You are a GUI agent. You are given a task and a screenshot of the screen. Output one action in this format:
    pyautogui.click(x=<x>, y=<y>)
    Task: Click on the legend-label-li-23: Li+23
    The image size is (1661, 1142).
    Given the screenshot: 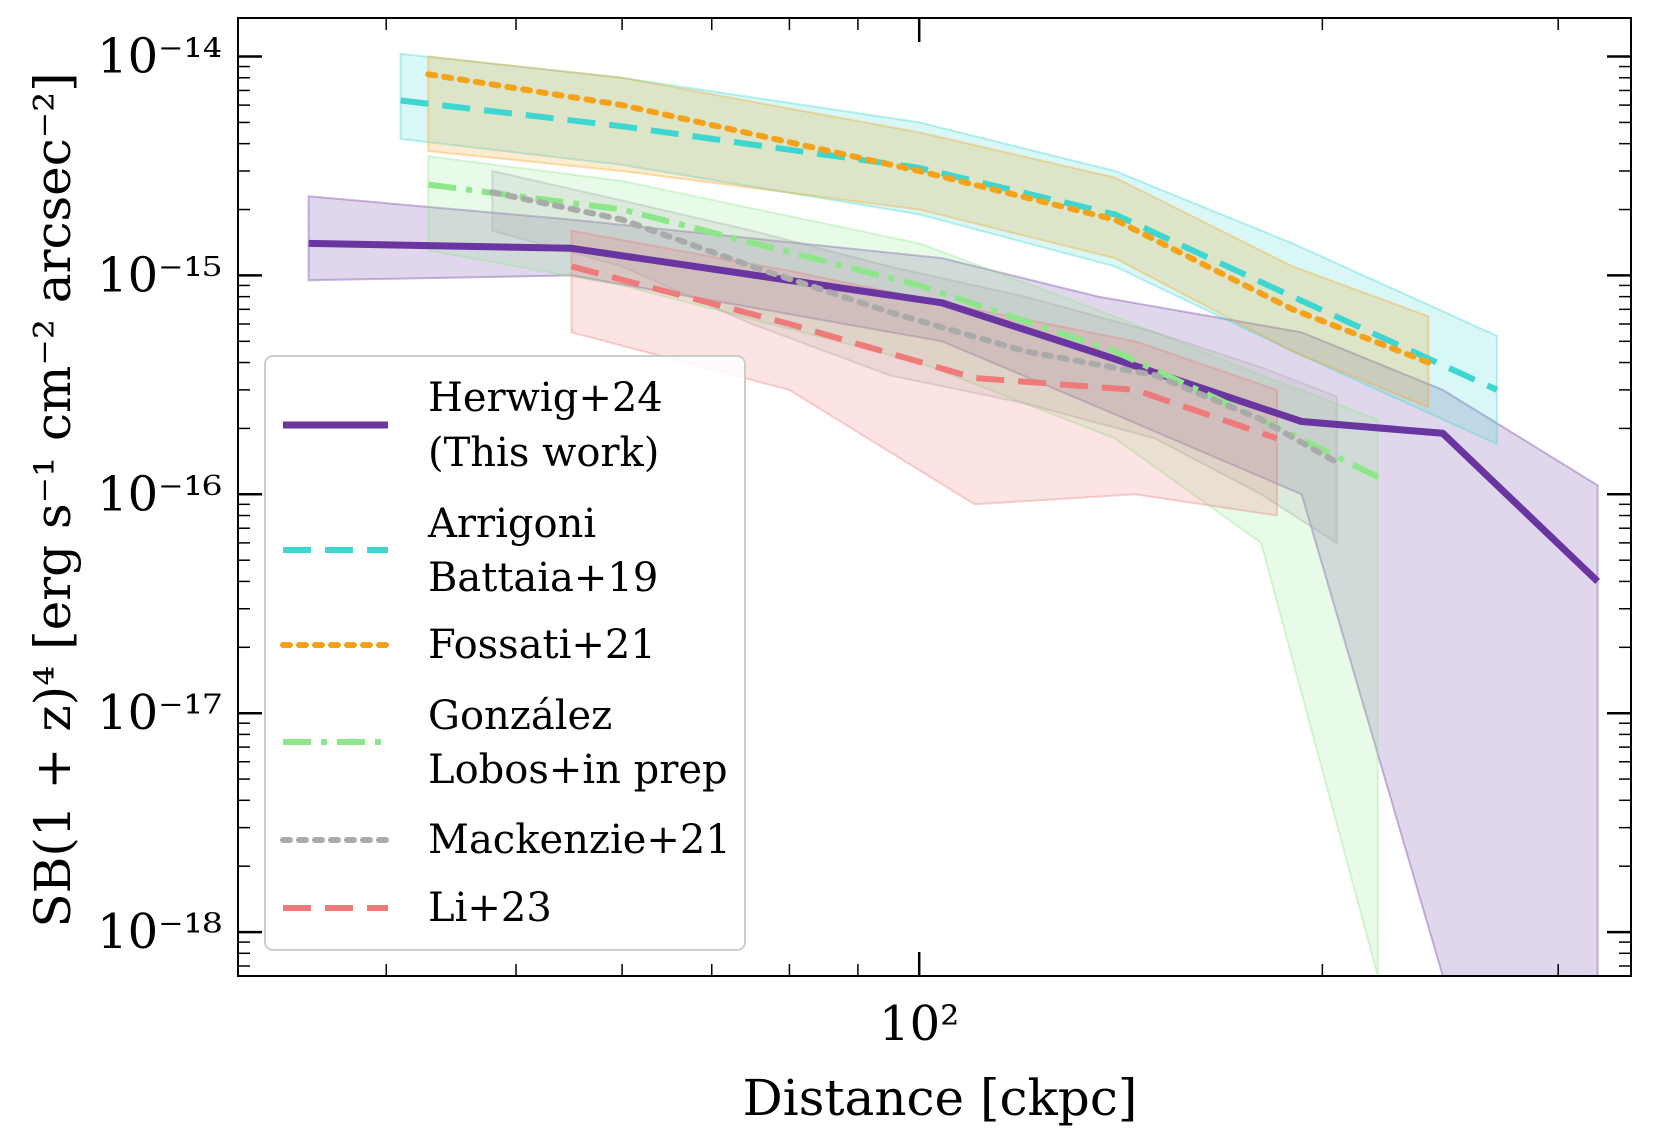 What is the action you would take?
    pyautogui.click(x=490, y=908)
    